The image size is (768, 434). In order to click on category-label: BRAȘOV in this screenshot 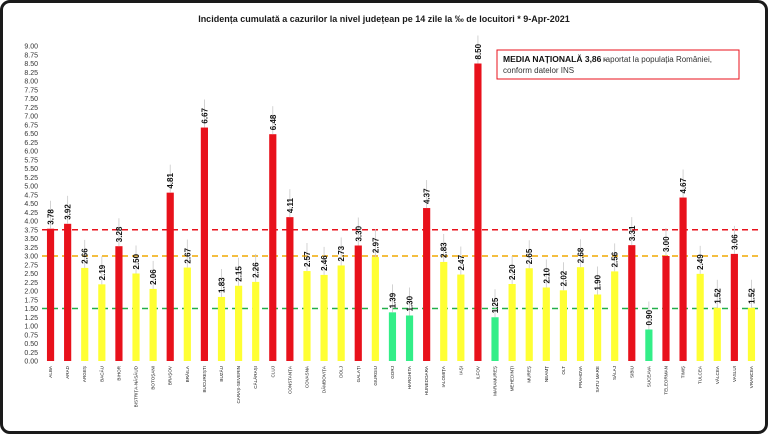, I will do `click(170, 375)`.